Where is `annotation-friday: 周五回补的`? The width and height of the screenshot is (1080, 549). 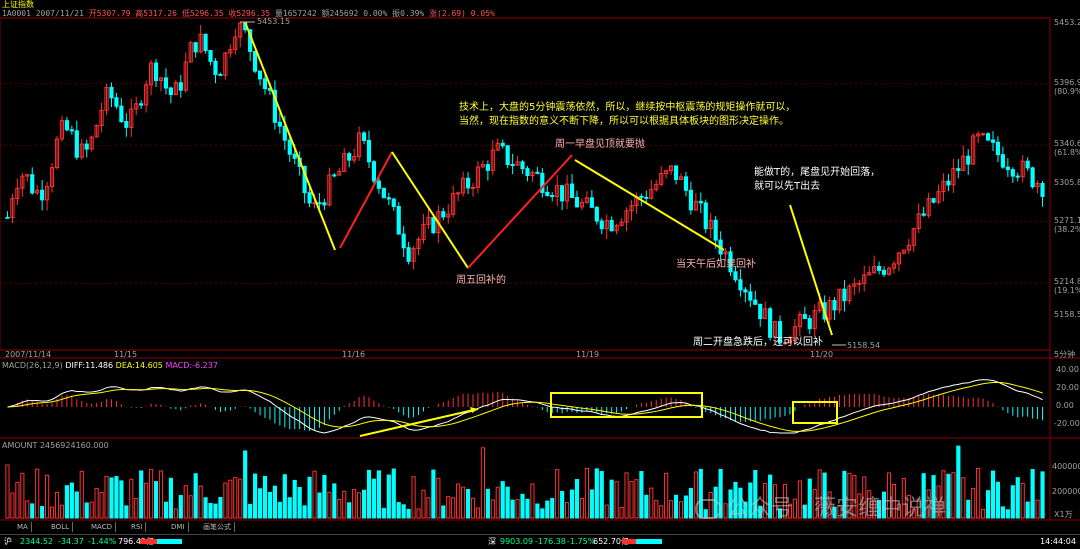 annotation-friday: 周五回补的 is located at coordinates (481, 280).